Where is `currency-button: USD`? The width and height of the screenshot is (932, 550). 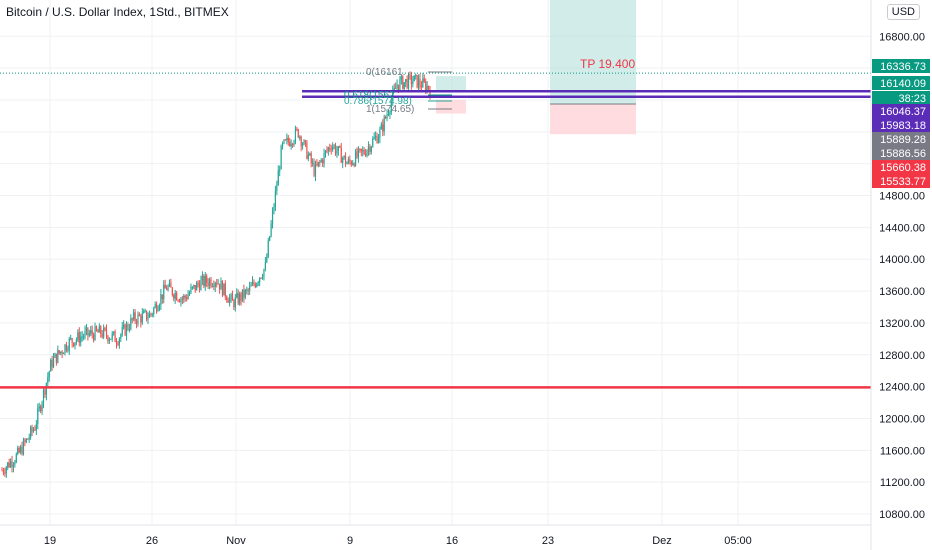 currency-button: USD is located at coordinates (903, 12).